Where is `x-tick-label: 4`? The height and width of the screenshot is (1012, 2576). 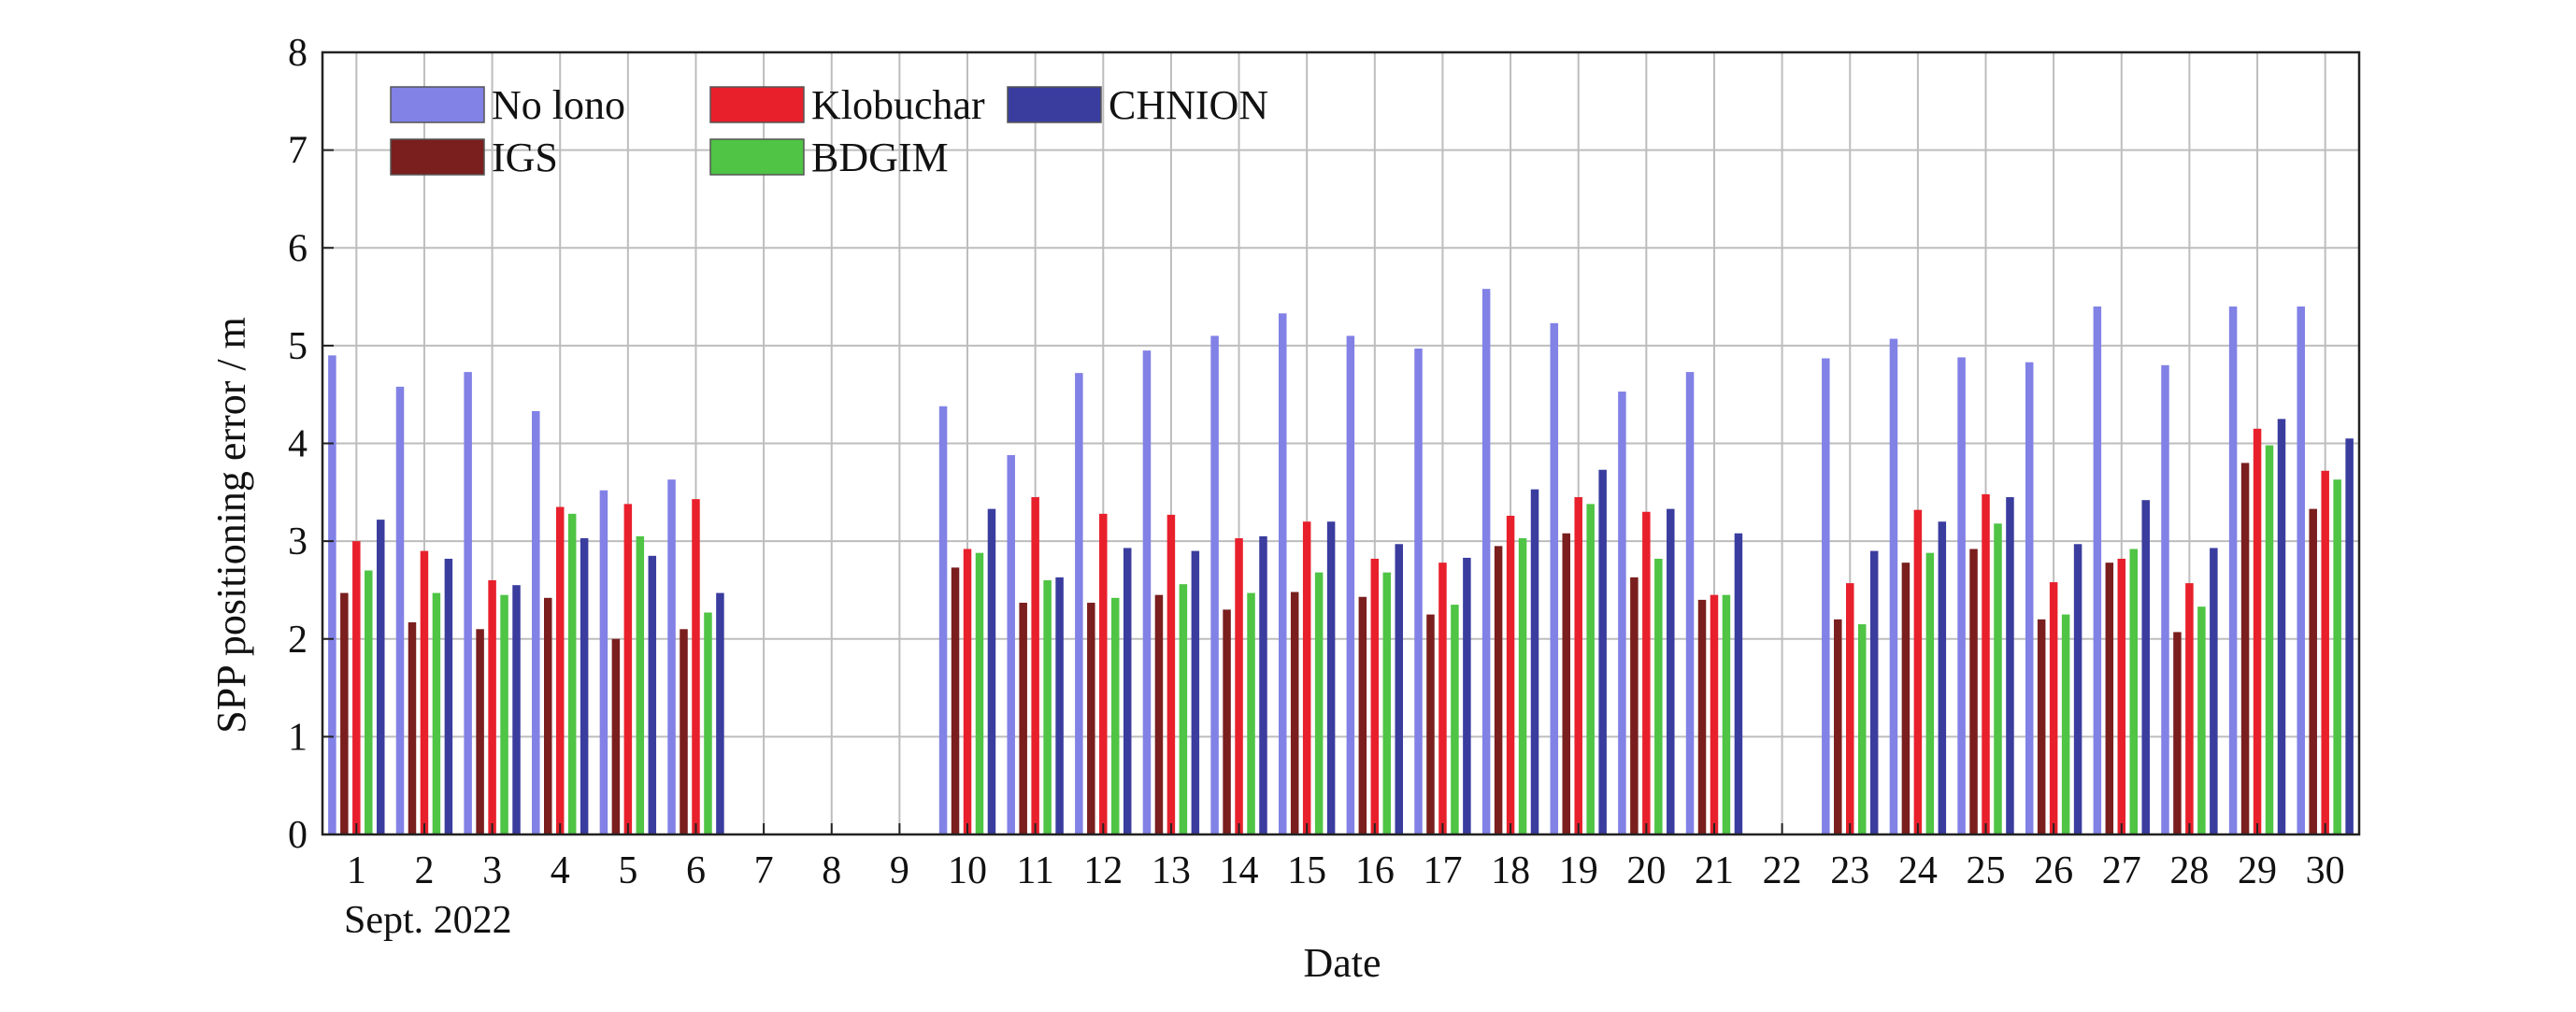 x-tick-label: 4 is located at coordinates (560, 870).